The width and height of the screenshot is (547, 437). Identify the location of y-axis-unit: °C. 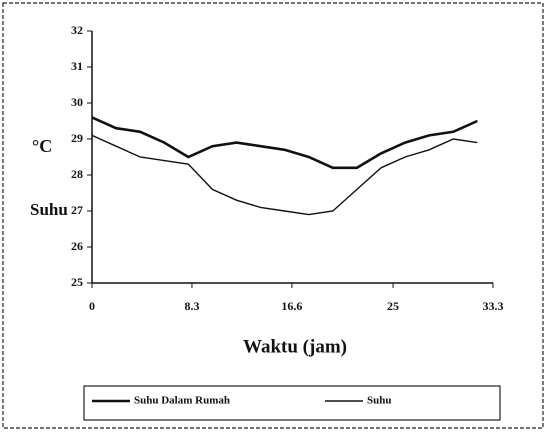
(42, 146).